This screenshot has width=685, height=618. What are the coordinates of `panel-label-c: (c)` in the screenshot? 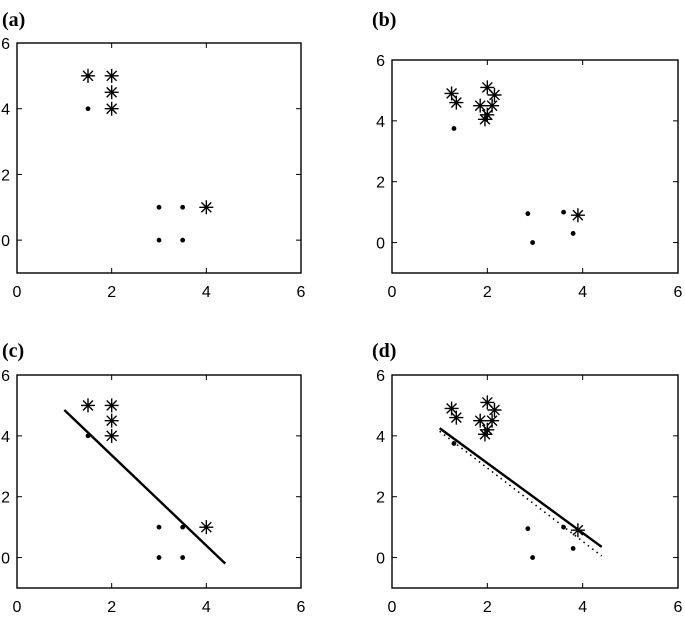 It's located at (13, 351).